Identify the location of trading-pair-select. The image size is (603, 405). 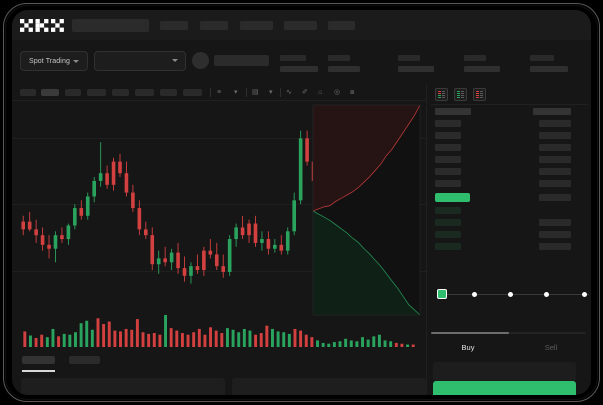
(140, 61).